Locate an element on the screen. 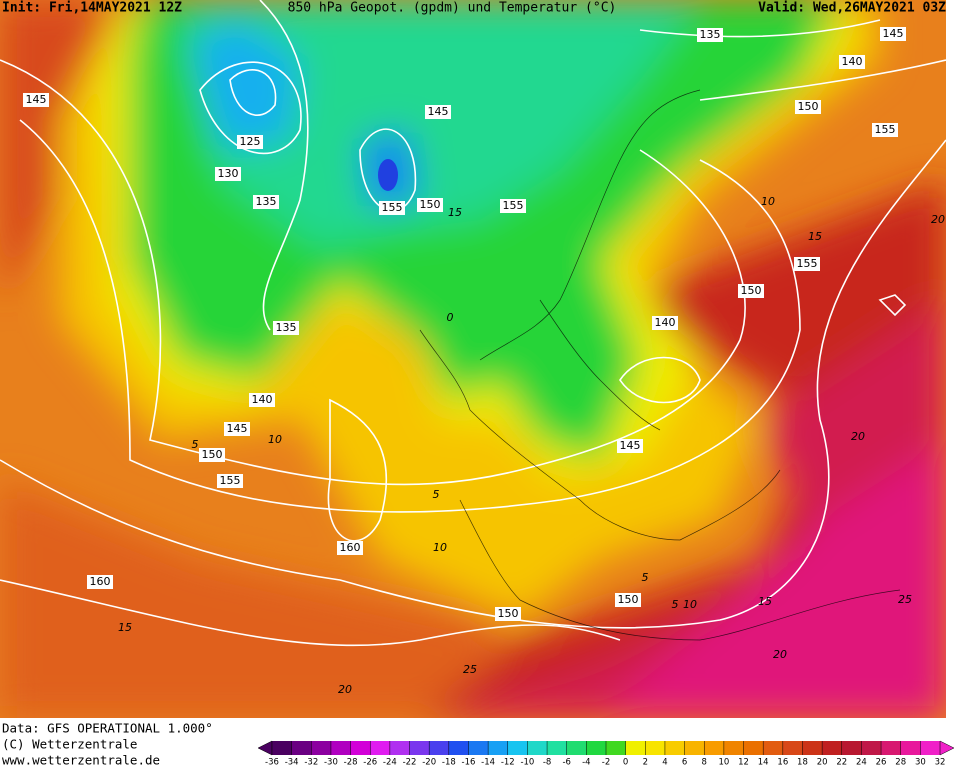 This screenshot has height=772, width=956. data-source: Data: GFS OPERATIONAL 1.000° is located at coordinates (107, 728).